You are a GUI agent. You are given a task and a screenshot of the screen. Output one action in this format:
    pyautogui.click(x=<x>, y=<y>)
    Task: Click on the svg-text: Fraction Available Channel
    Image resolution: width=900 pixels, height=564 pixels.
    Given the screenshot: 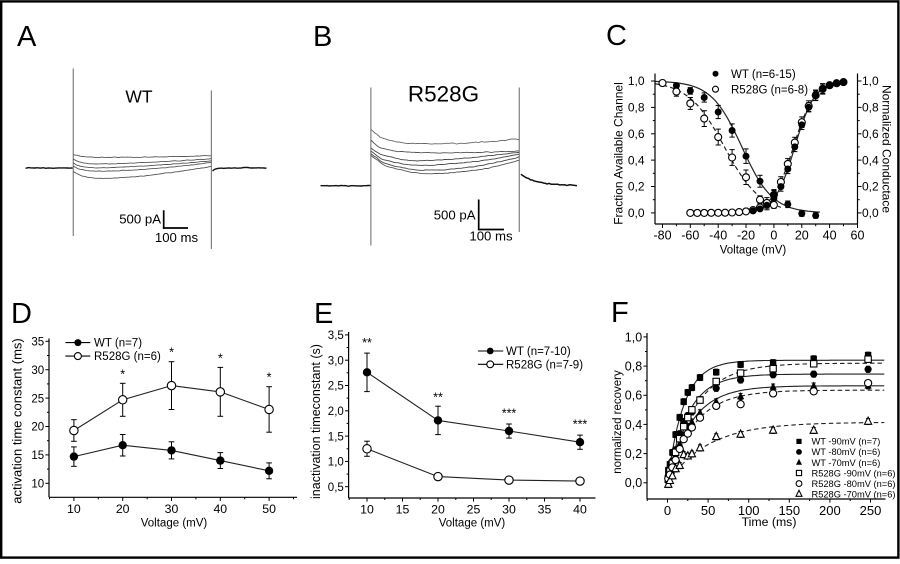 What is the action you would take?
    pyautogui.click(x=619, y=153)
    